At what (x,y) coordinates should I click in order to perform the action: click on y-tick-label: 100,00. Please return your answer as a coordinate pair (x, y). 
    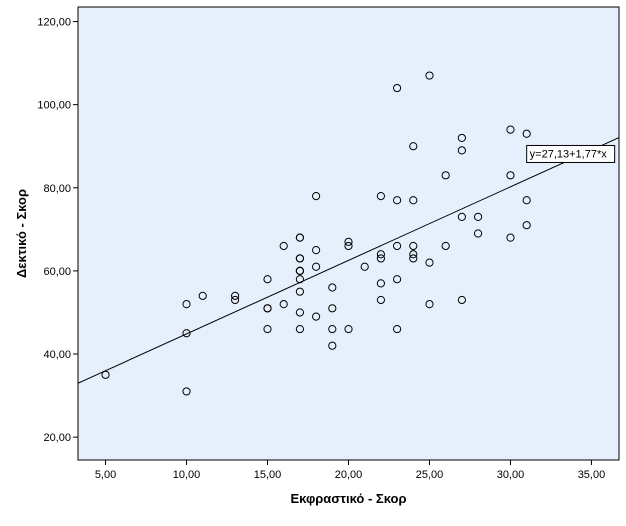
    Looking at the image, I should click on (54, 106).